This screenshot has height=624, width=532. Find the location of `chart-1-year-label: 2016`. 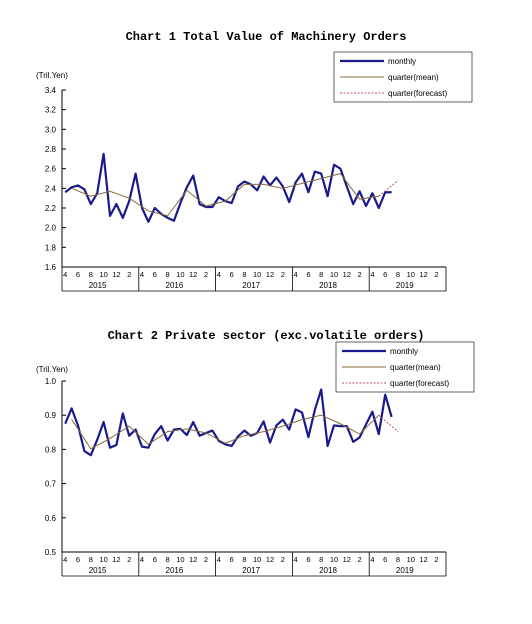

chart-1-year-label: 2016 is located at coordinates (175, 285).